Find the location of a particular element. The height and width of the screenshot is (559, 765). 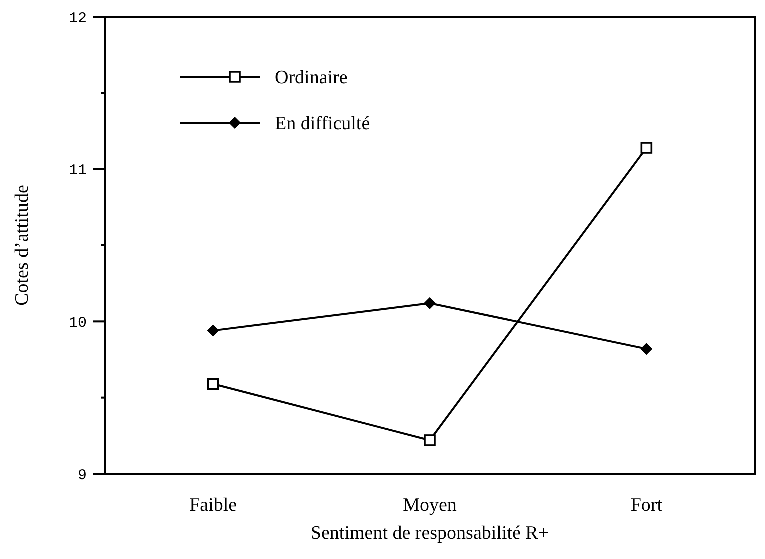

y-tick-label: 12 is located at coordinates (77, 19).